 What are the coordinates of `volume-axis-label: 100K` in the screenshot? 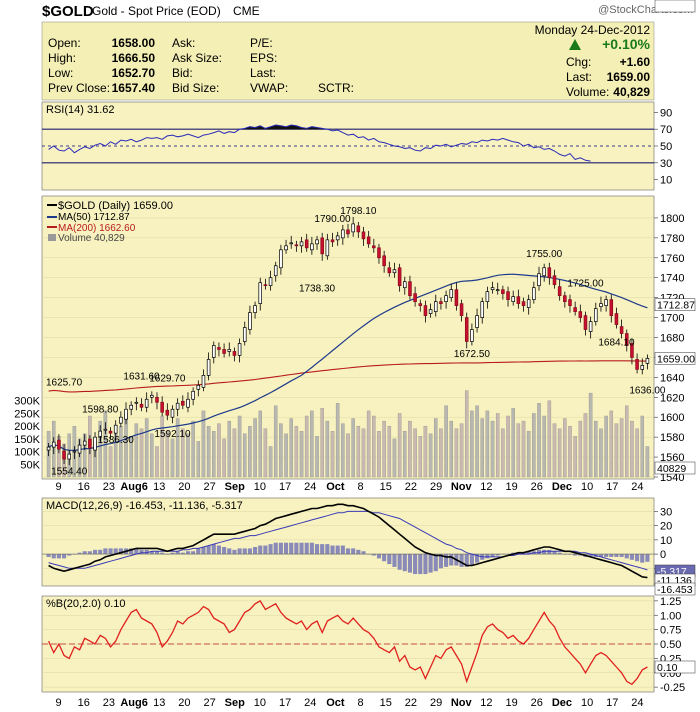 It's located at (27, 453).